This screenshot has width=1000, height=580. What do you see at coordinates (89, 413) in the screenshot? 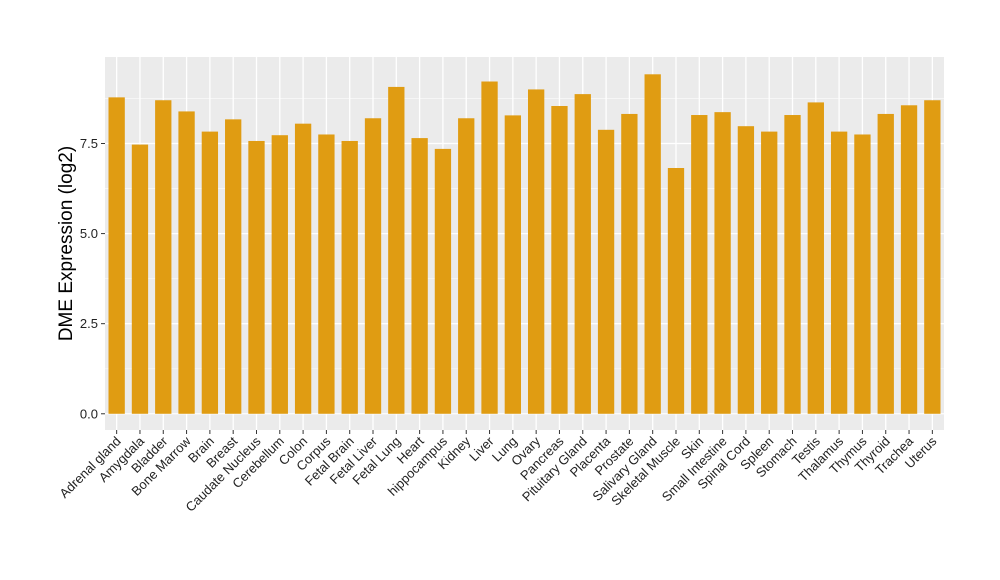
I see `y-tick-label: 0.0` at bounding box center [89, 413].